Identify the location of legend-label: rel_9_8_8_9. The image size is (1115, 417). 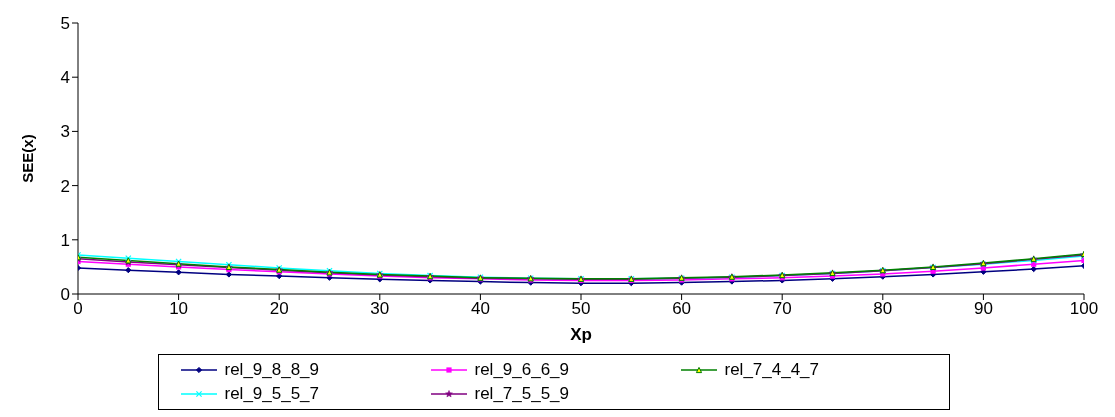
(272, 370).